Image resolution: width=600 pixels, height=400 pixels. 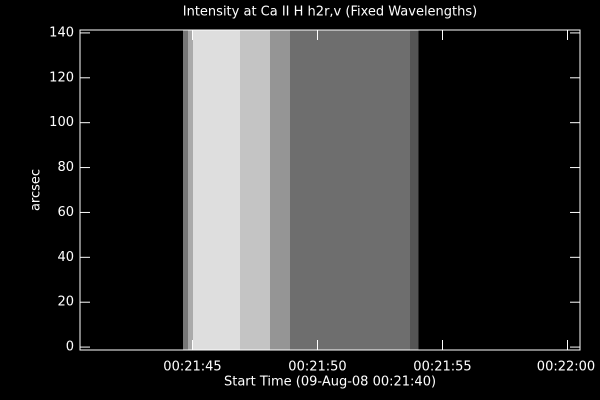 What do you see at coordinates (65, 302) in the screenshot?
I see `y-tick-label: 20` at bounding box center [65, 302].